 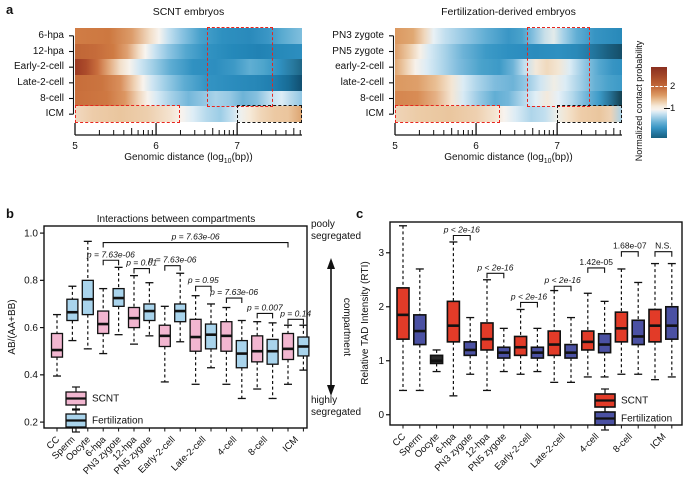 I want to click on heatmap-row-Late-2-cell, so click(x=188, y=83).